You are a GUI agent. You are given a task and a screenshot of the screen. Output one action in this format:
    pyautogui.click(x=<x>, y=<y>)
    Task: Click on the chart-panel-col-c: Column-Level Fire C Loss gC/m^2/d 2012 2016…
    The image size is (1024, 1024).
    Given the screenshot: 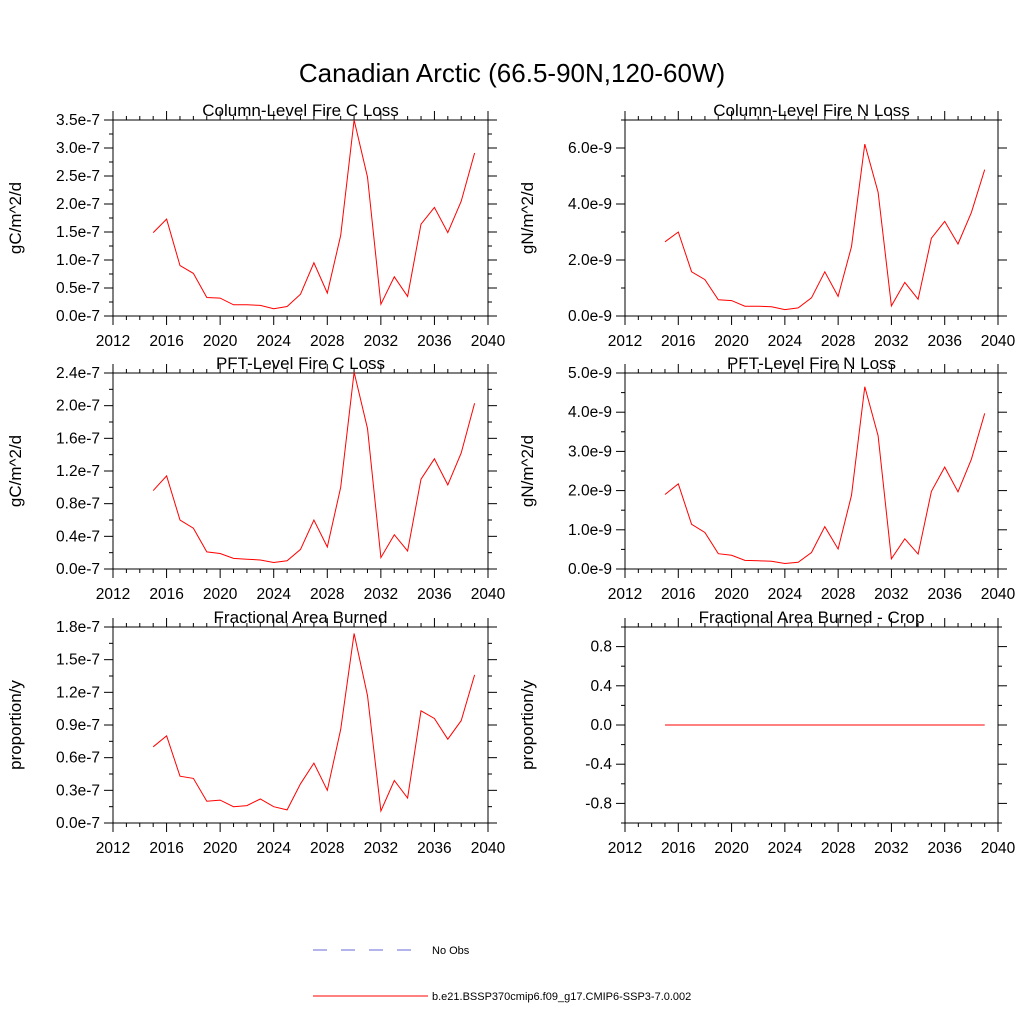 What is the action you would take?
    pyautogui.click(x=256, y=225)
    